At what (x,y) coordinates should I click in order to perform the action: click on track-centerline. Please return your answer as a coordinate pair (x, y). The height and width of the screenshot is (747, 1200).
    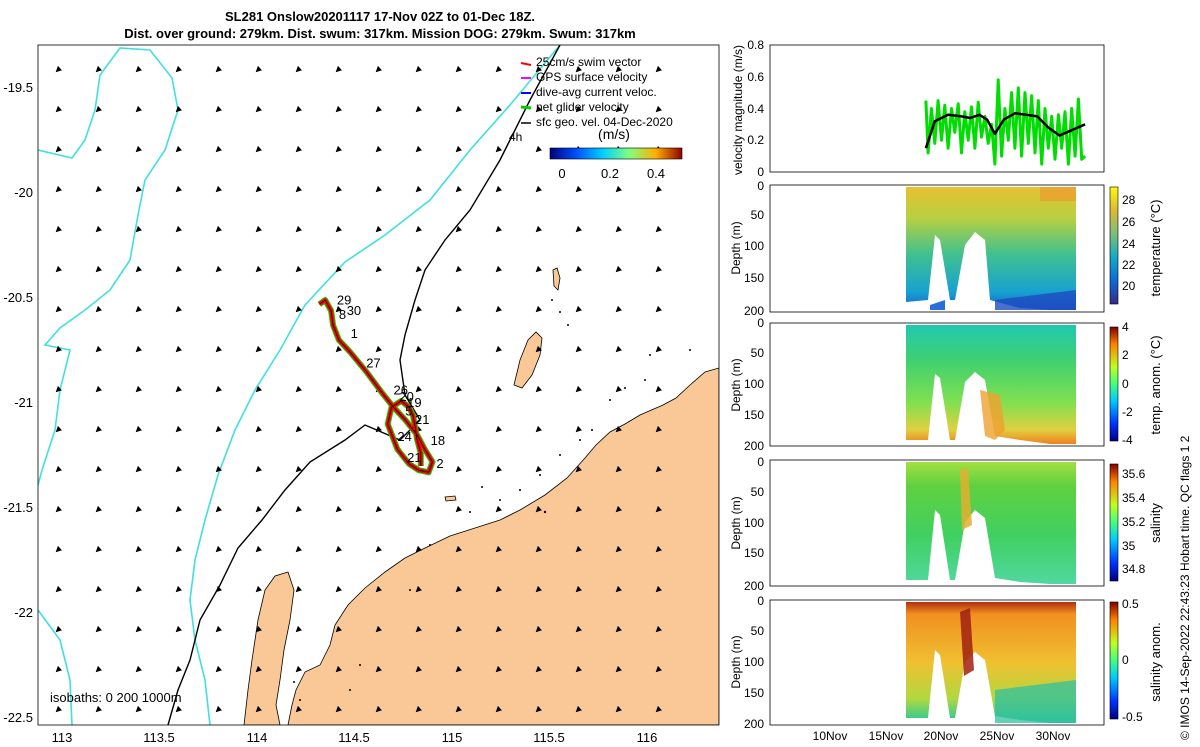
    Looking at the image, I should click on (376, 386).